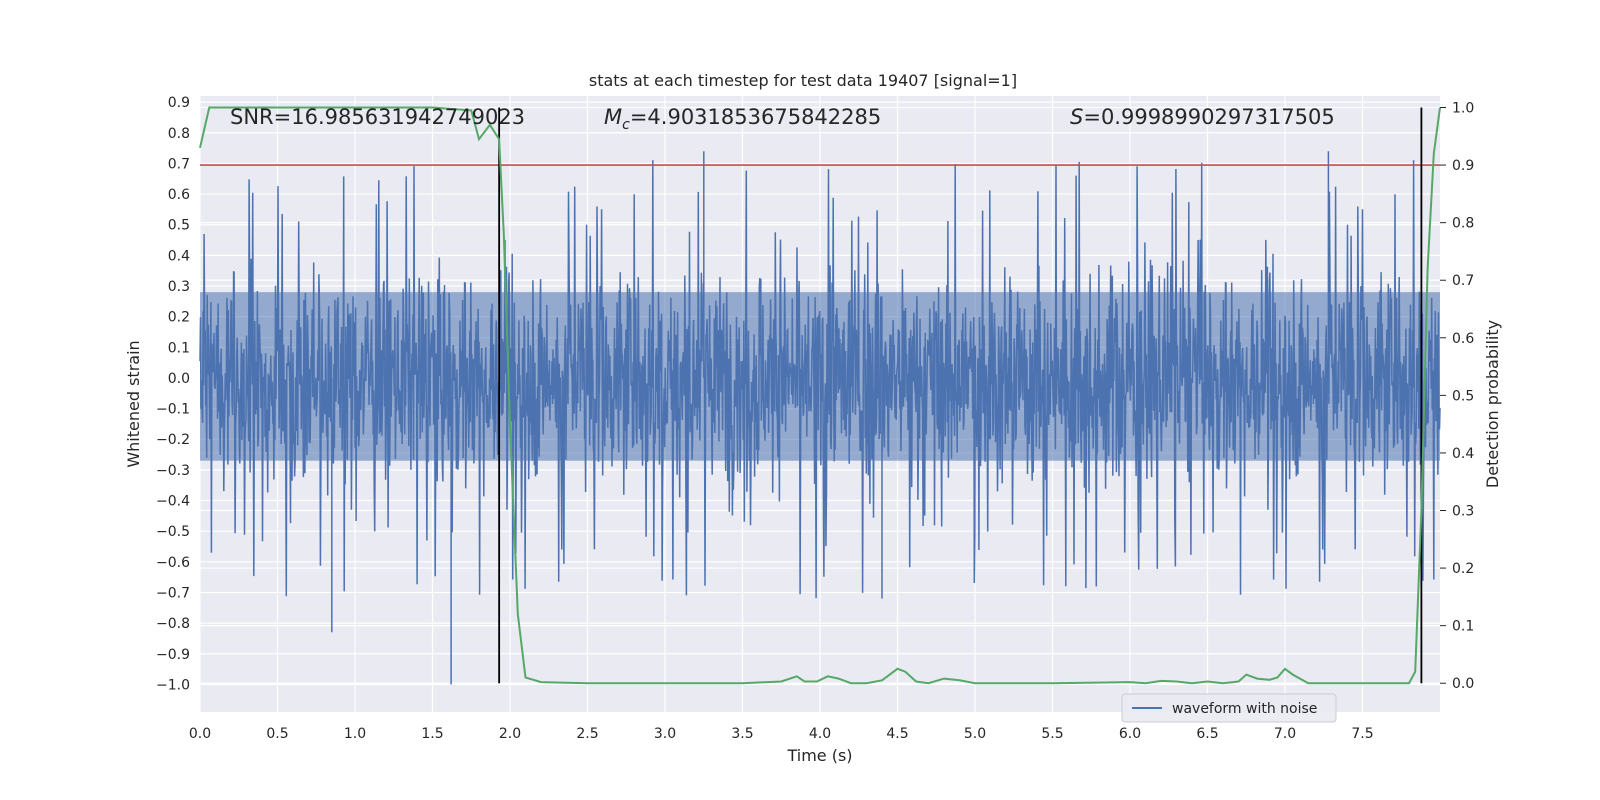 The height and width of the screenshot is (800, 1600). I want to click on x-tick-label: 3.5, so click(742, 734).